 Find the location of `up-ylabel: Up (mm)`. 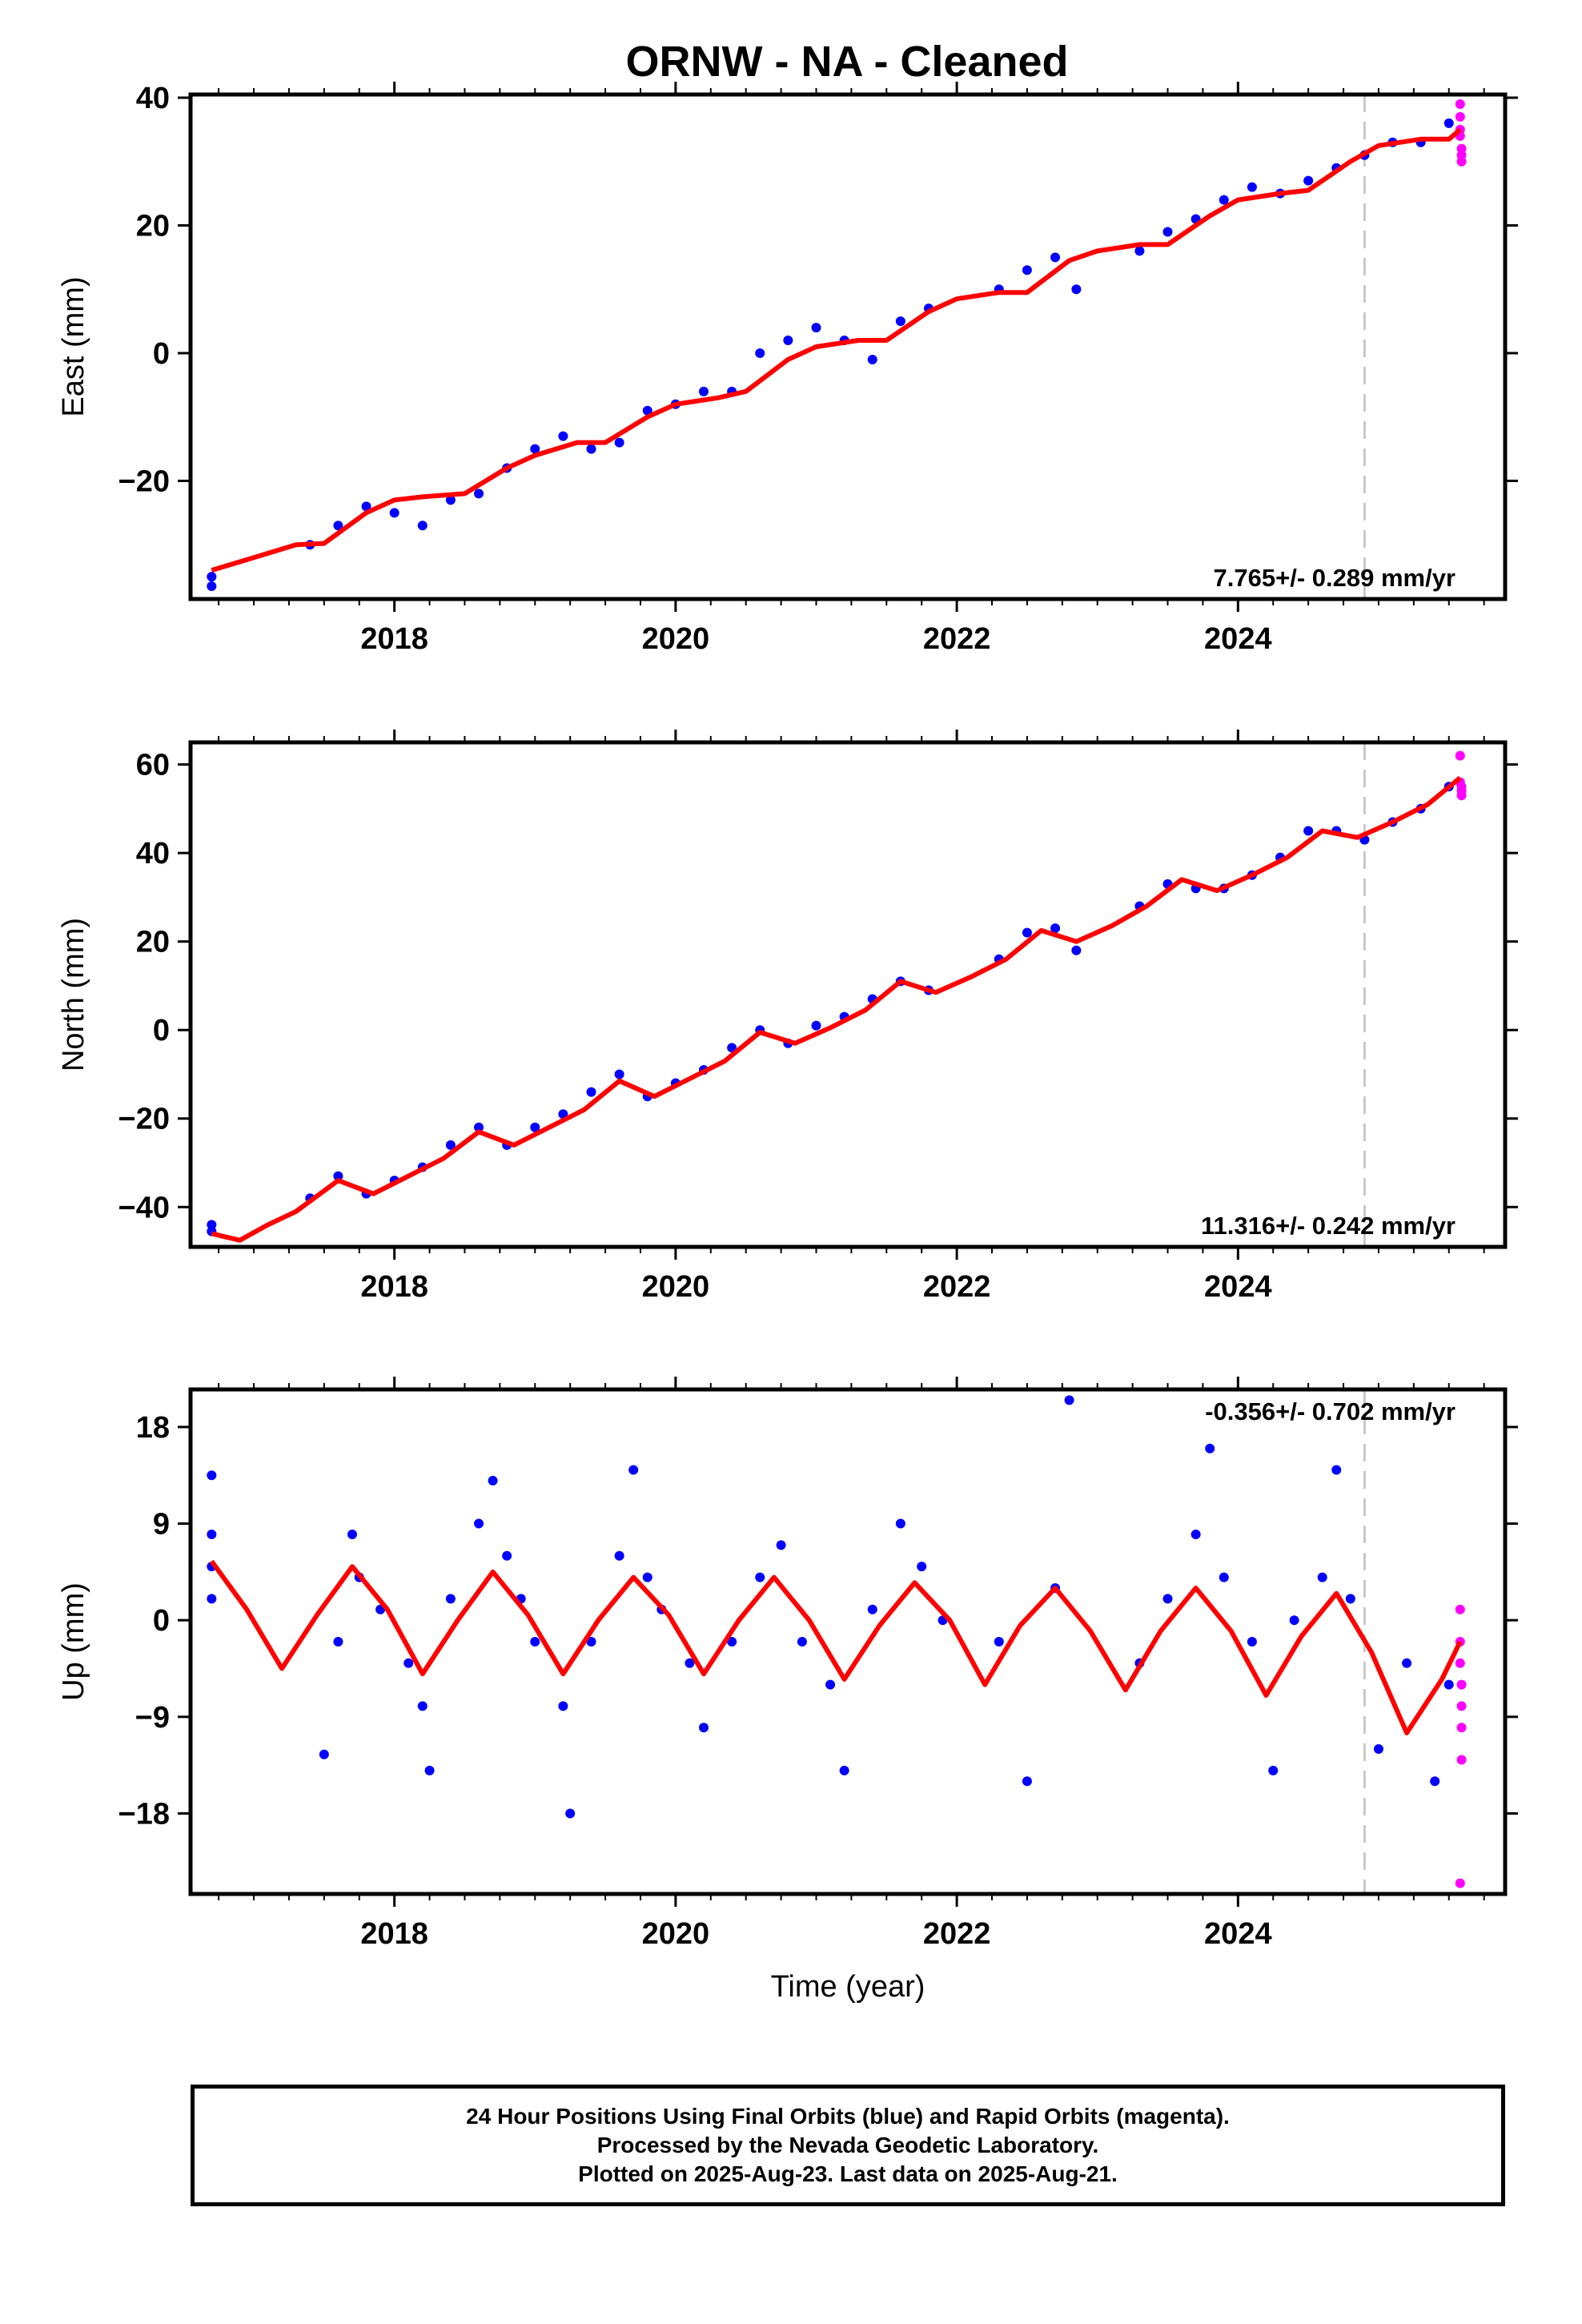

up-ylabel: Up (mm) is located at coordinates (74, 1642).